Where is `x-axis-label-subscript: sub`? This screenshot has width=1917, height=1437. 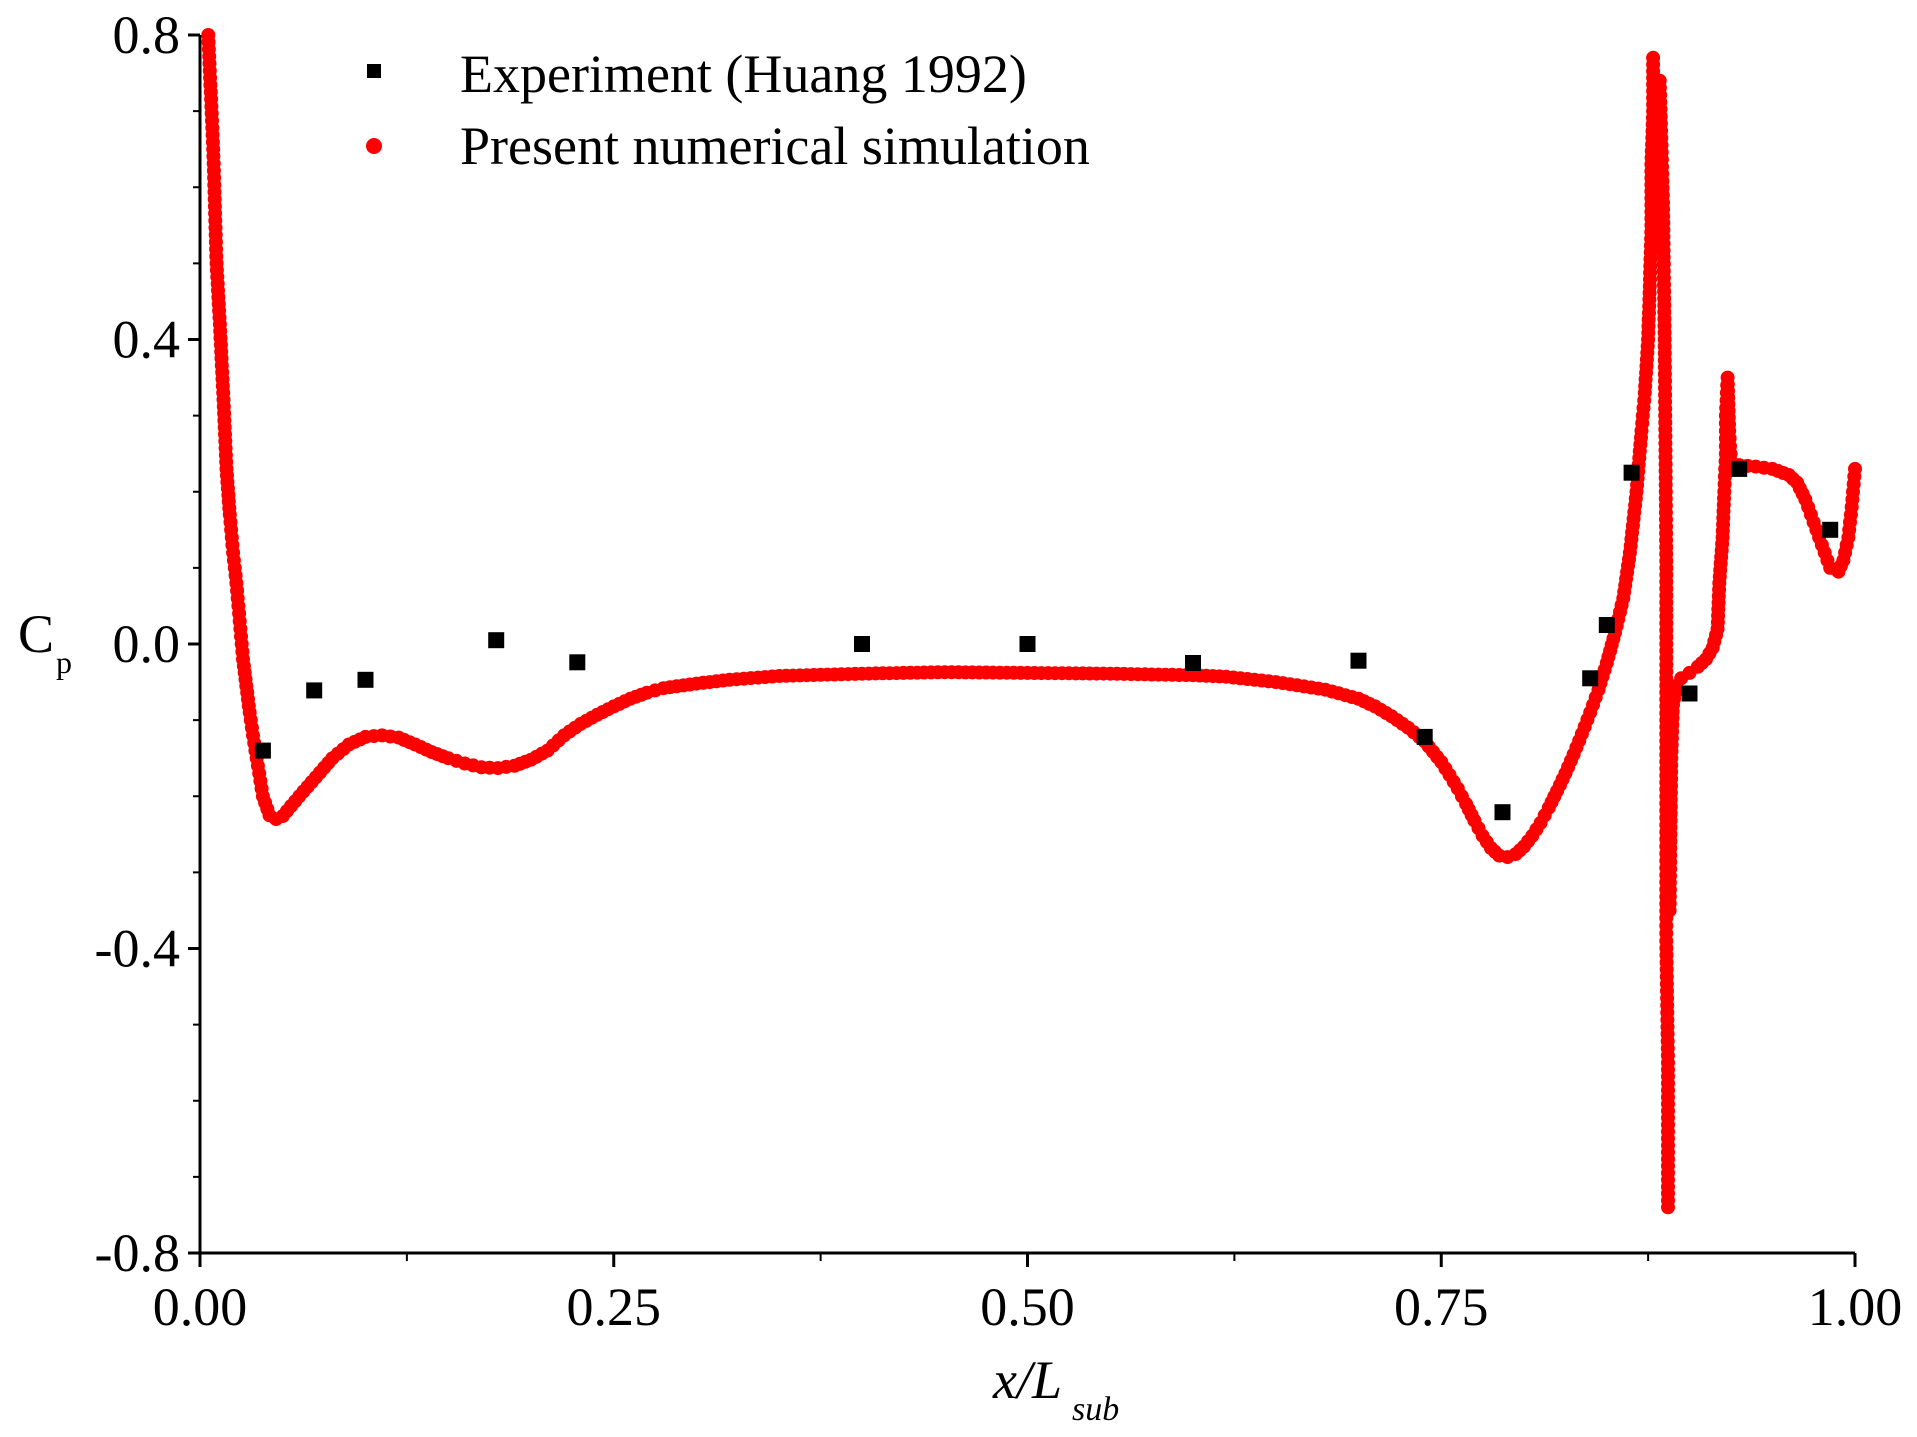 x-axis-label-subscript: sub is located at coordinates (1095, 1409).